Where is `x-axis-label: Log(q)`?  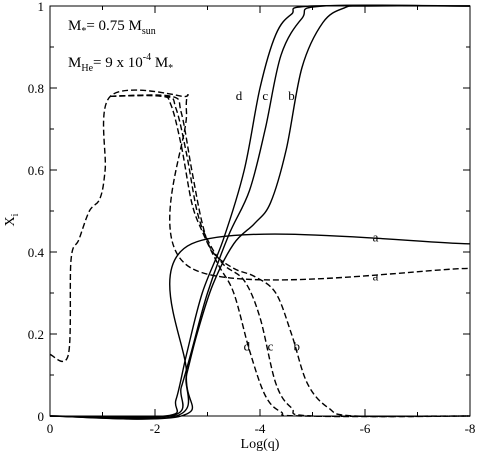
x-axis-label: Log(q) is located at coordinates (260, 444).